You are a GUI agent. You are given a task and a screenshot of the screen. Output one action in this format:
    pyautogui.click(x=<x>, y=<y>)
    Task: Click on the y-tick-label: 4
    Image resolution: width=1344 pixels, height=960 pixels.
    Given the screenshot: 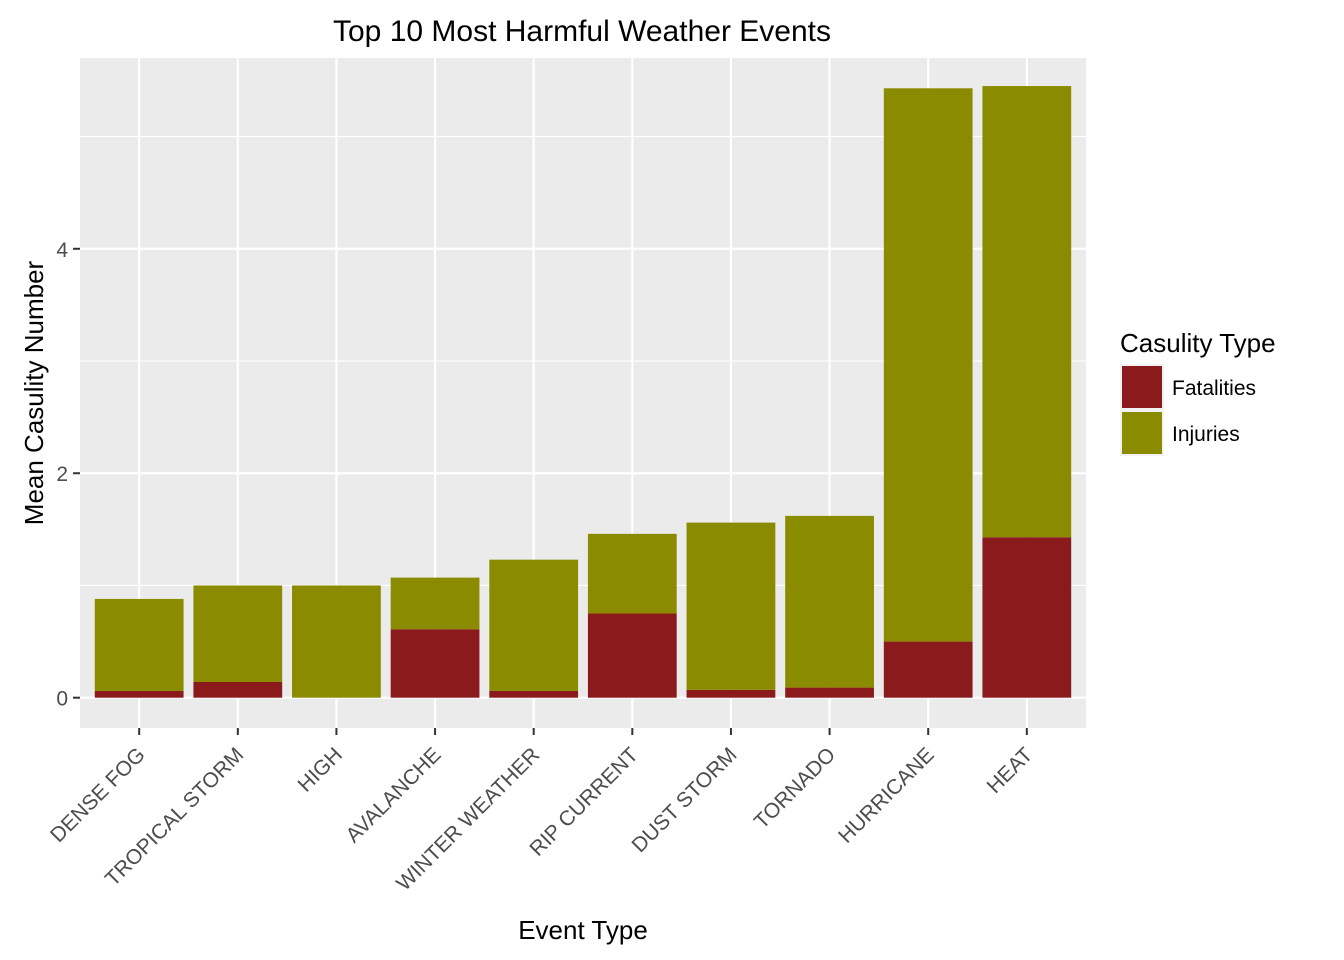 What is the action you would take?
    pyautogui.click(x=62, y=250)
    